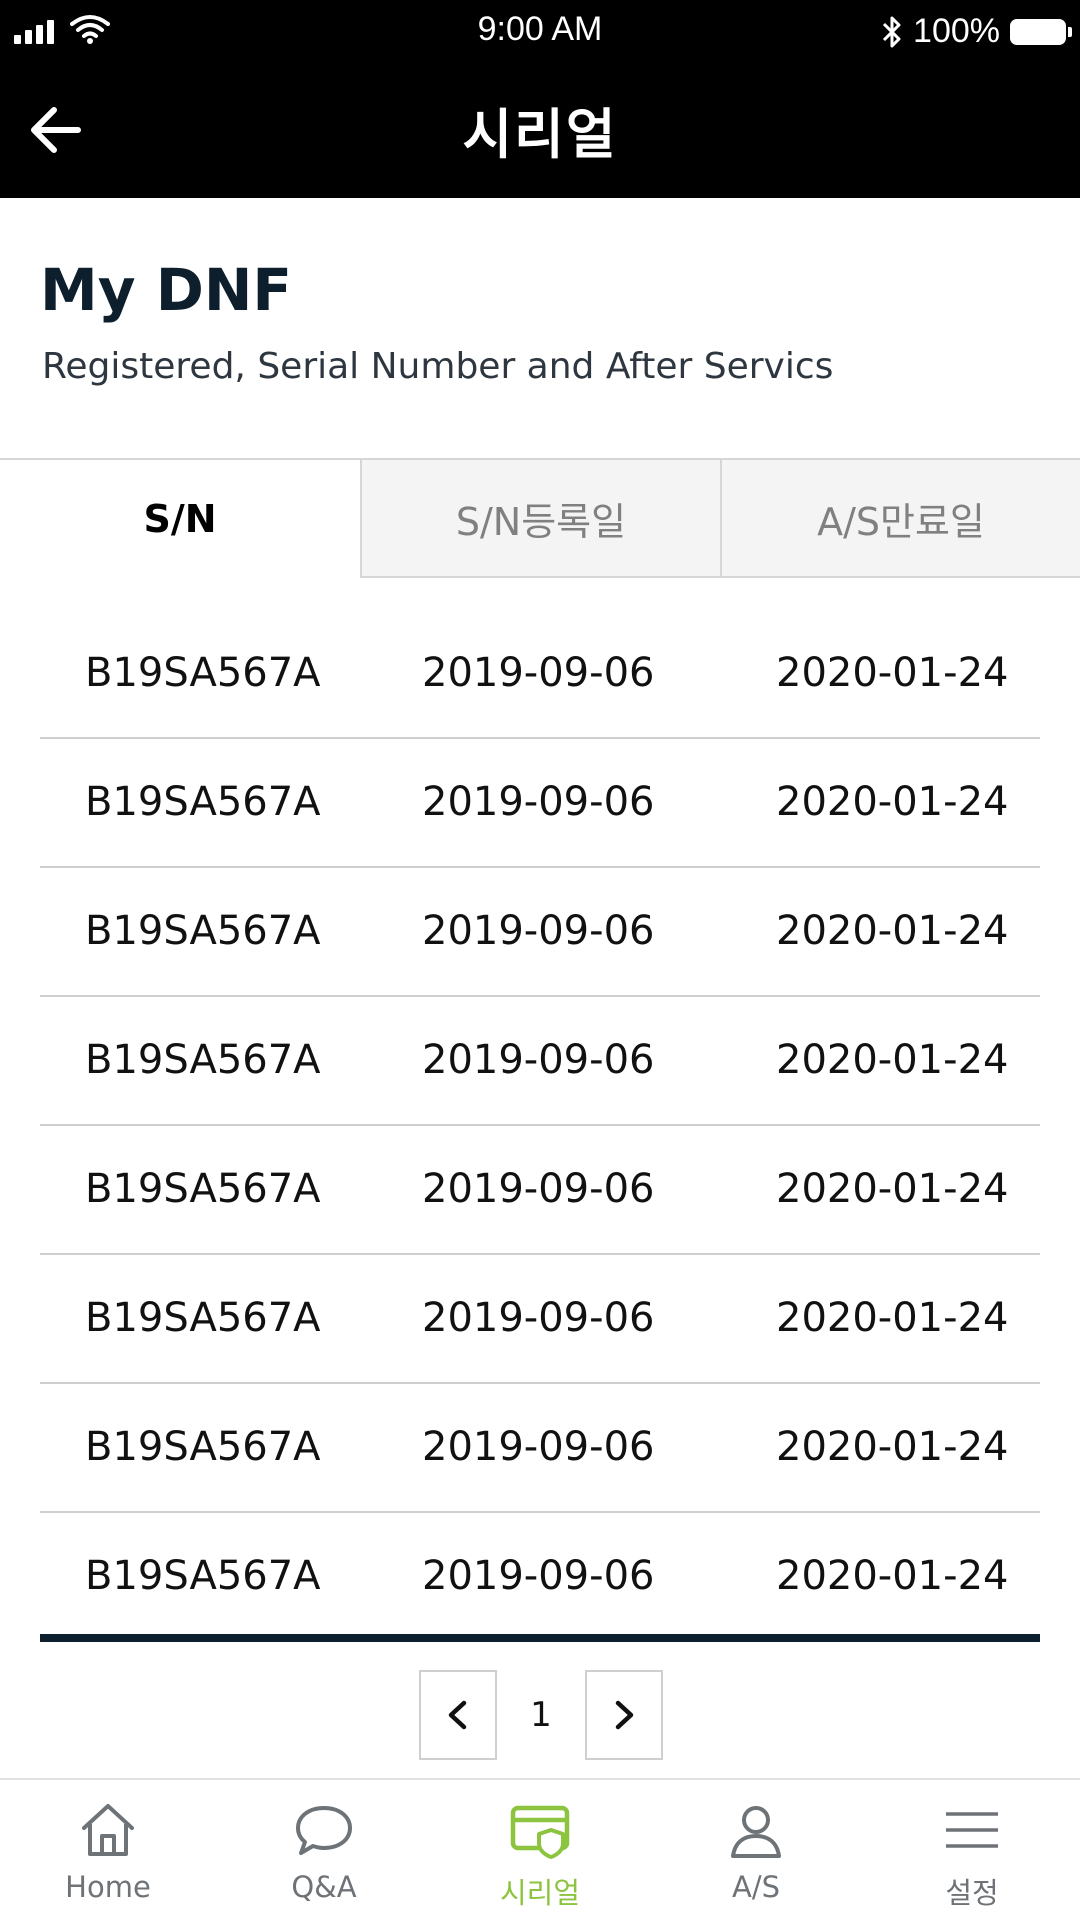  I want to click on arrow-left-icon, so click(56, 130).